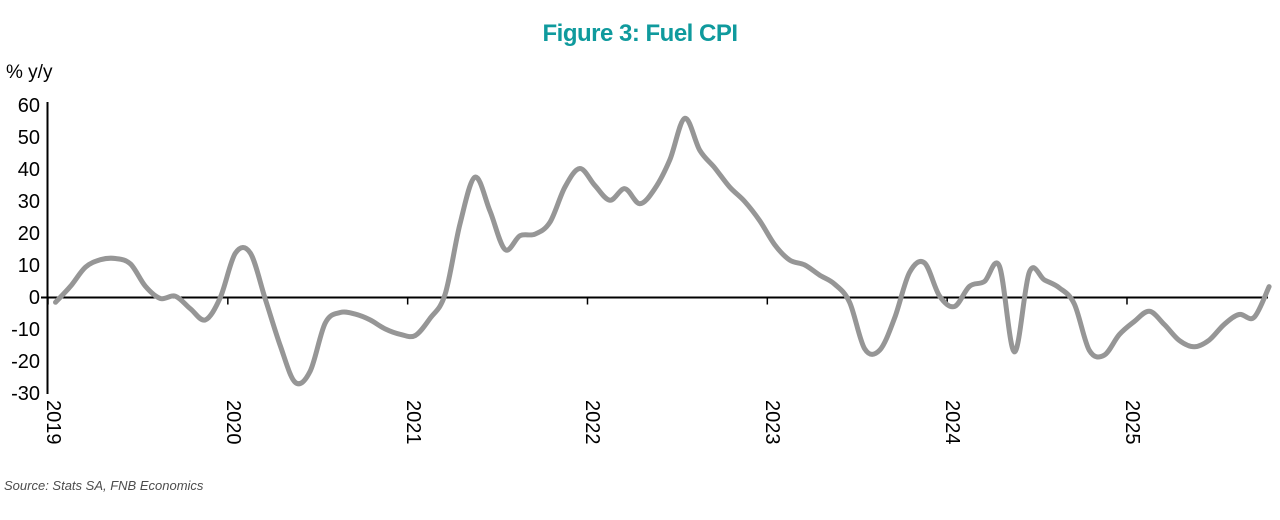  What do you see at coordinates (28, 265) in the screenshot?
I see `y-axis-tick-label: 10` at bounding box center [28, 265].